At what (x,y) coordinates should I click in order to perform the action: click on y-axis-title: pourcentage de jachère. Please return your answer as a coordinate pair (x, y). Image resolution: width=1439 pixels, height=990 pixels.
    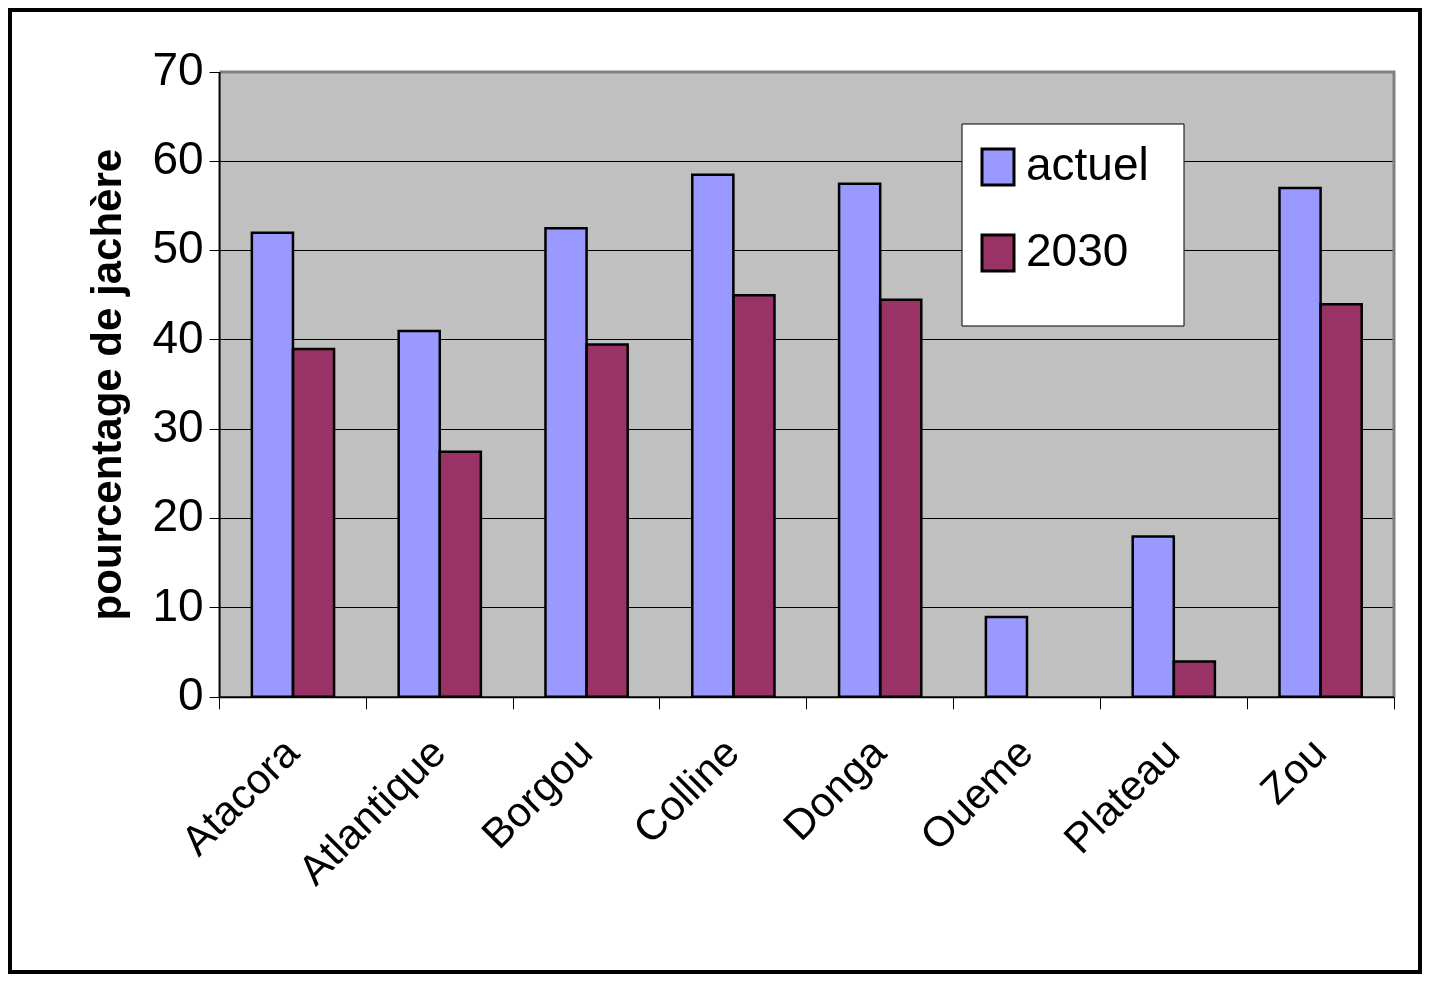
    Looking at the image, I should click on (106, 384).